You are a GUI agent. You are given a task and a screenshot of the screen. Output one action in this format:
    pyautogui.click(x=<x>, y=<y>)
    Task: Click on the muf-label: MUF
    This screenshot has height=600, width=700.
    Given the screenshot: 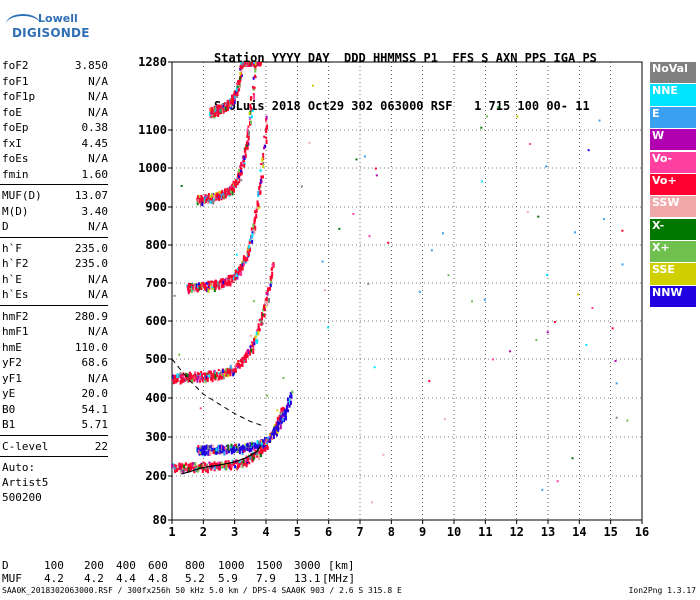 What is the action you would take?
    pyautogui.click(x=12, y=578)
    